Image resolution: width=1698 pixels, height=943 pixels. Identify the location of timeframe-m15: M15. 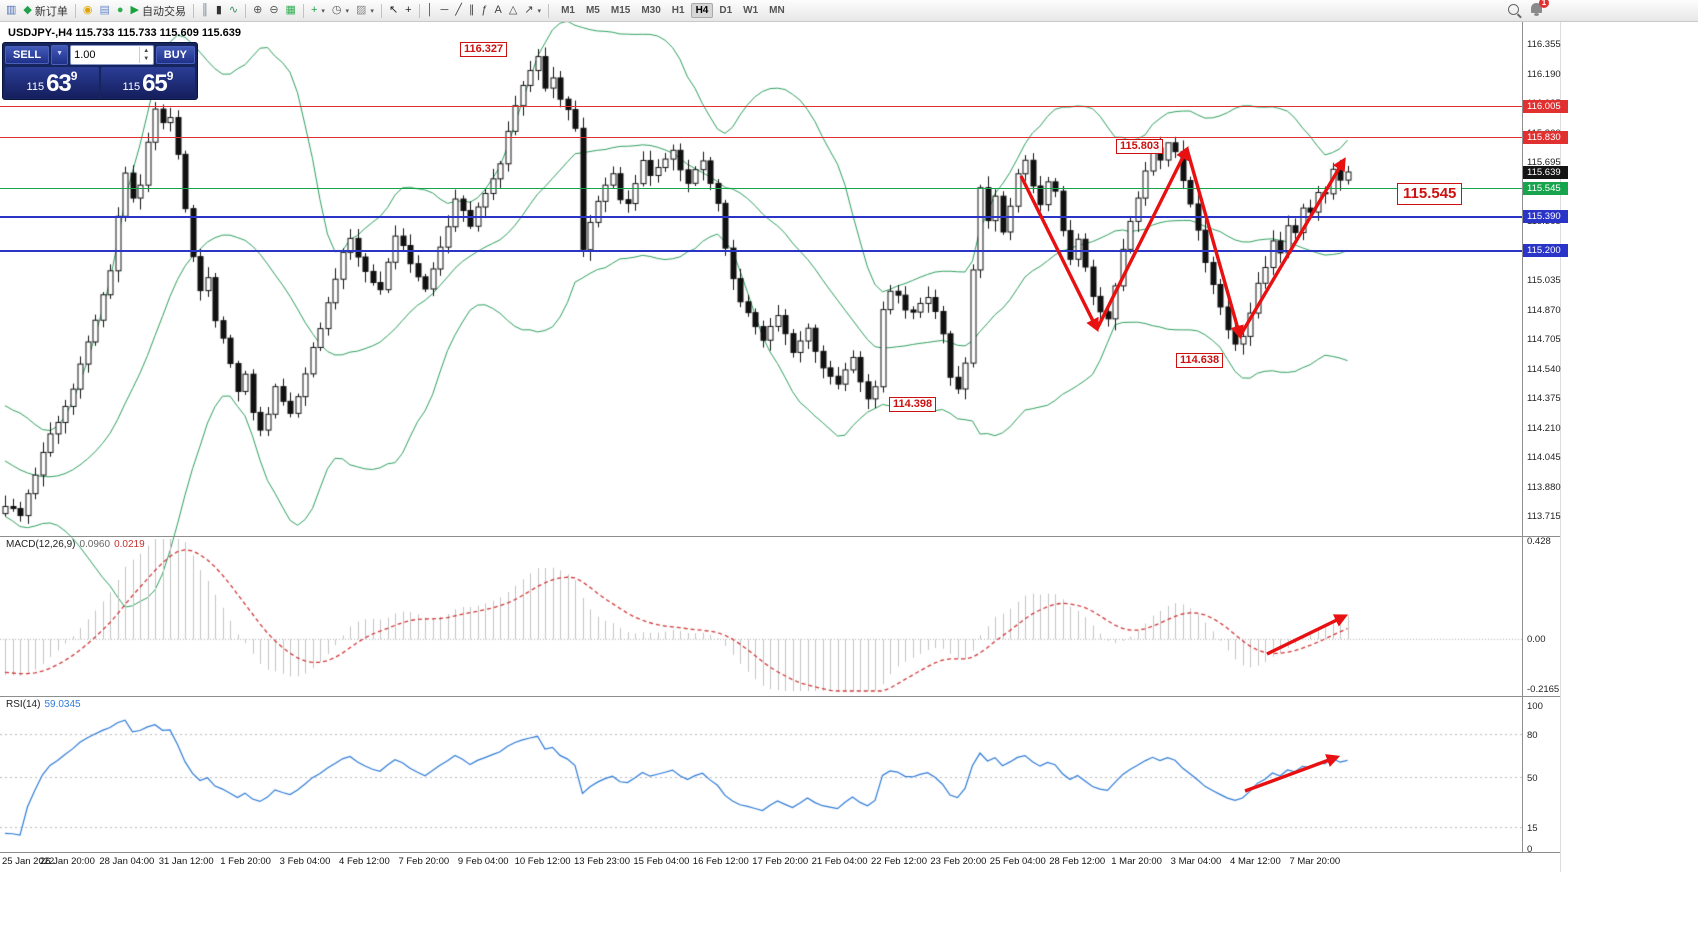
(620, 10).